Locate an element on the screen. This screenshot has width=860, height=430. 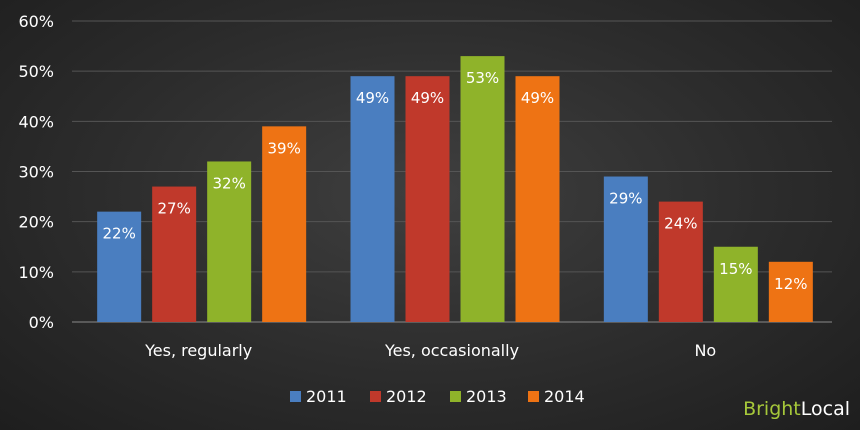
legend-swatch-2014 is located at coordinates (533, 396).